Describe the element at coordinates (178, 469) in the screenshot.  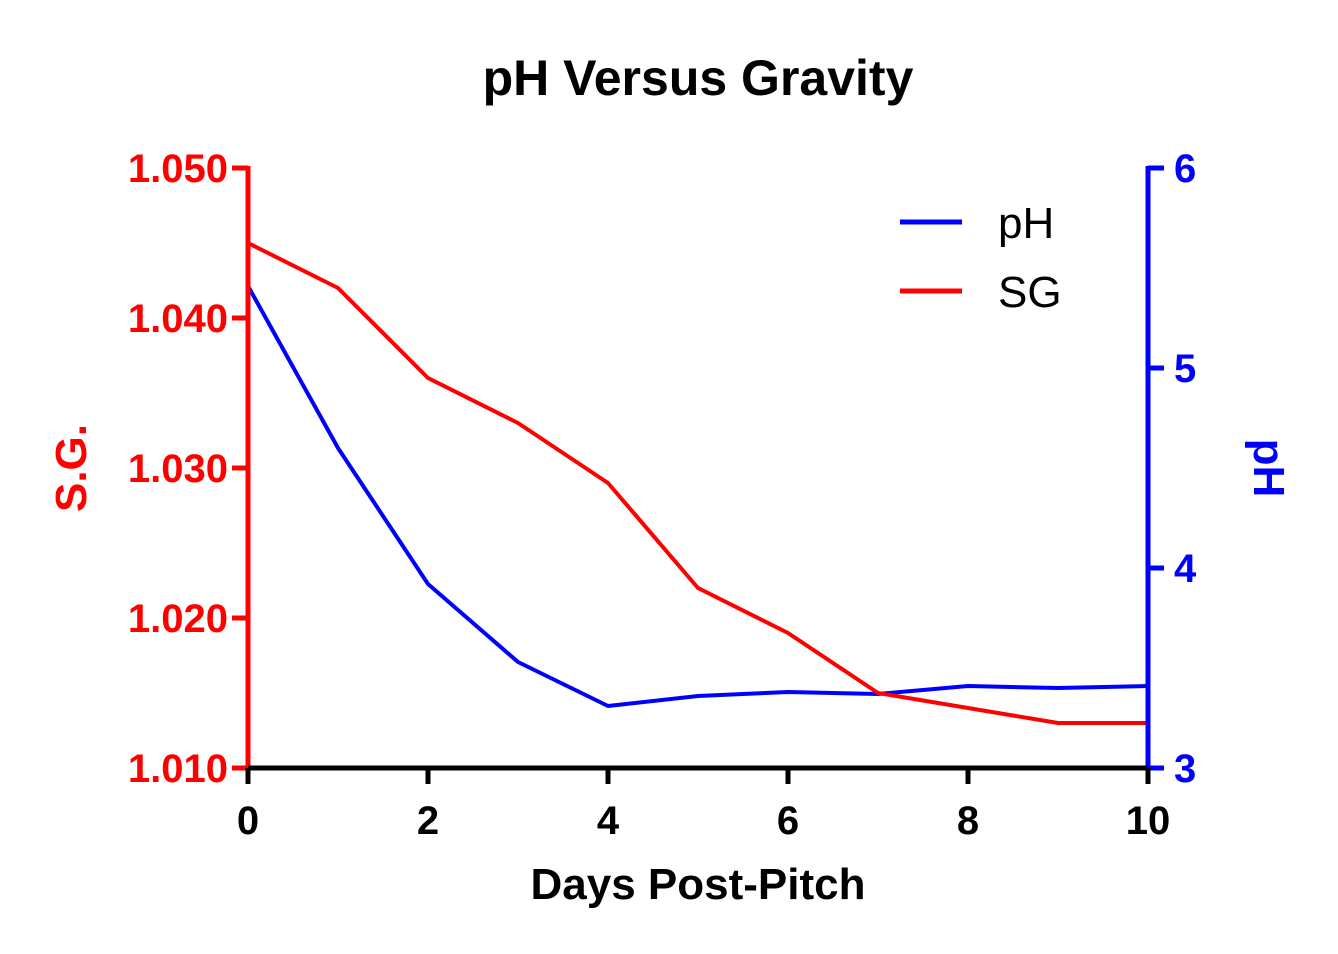
I see `left-axis-tick-label: 1.030` at that location.